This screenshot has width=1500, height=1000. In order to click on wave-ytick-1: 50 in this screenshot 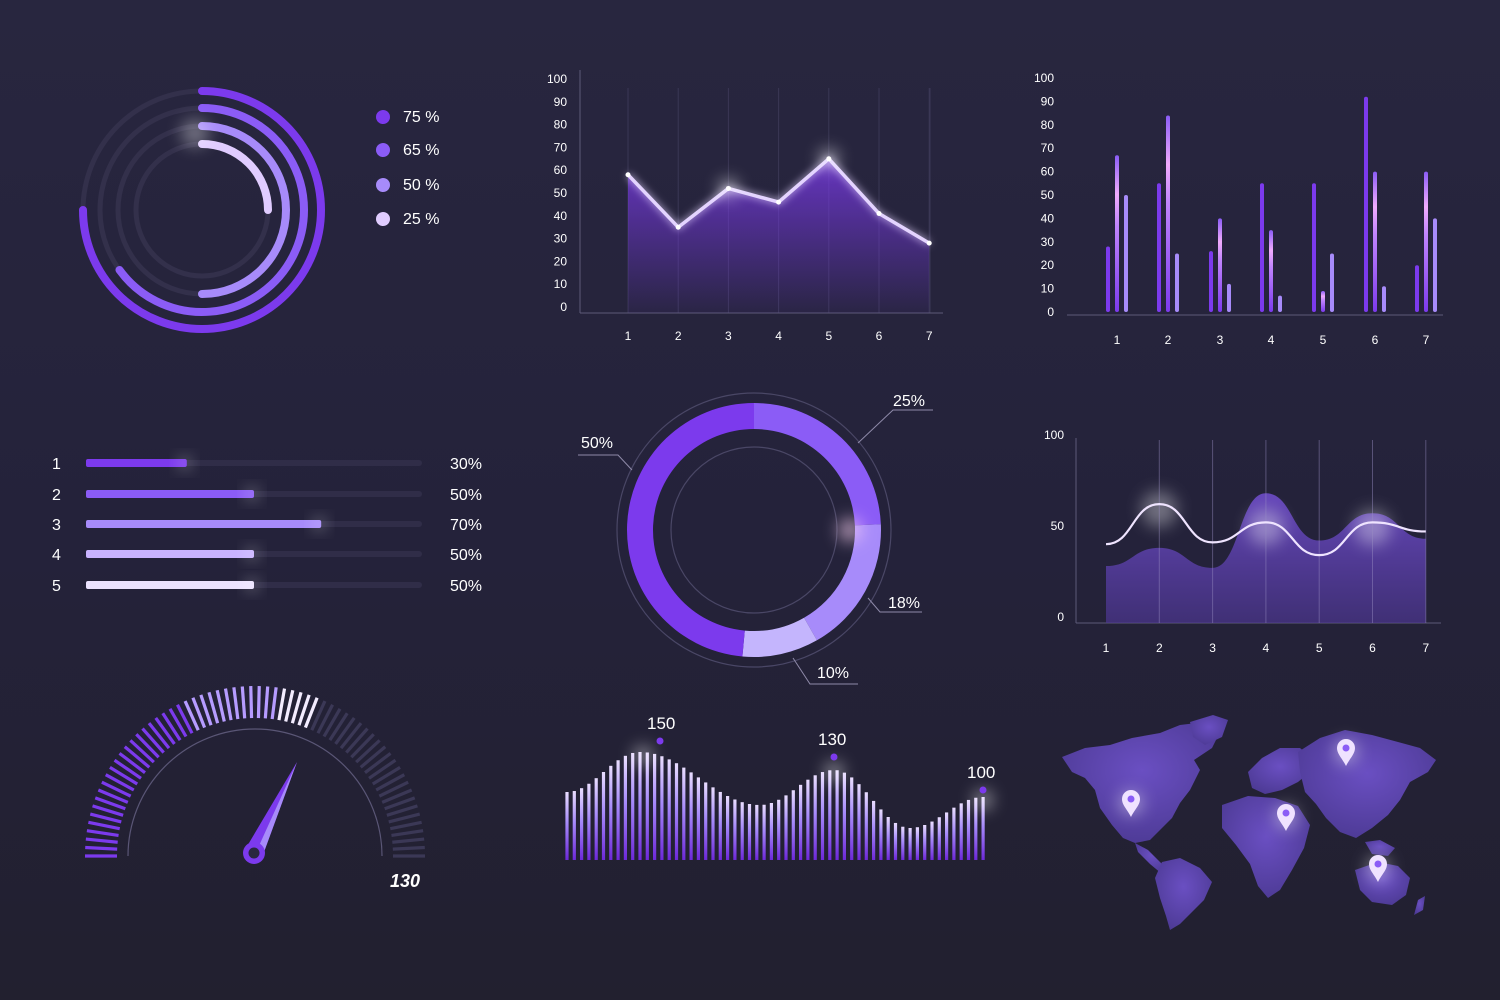, I will do `click(1058, 526)`.